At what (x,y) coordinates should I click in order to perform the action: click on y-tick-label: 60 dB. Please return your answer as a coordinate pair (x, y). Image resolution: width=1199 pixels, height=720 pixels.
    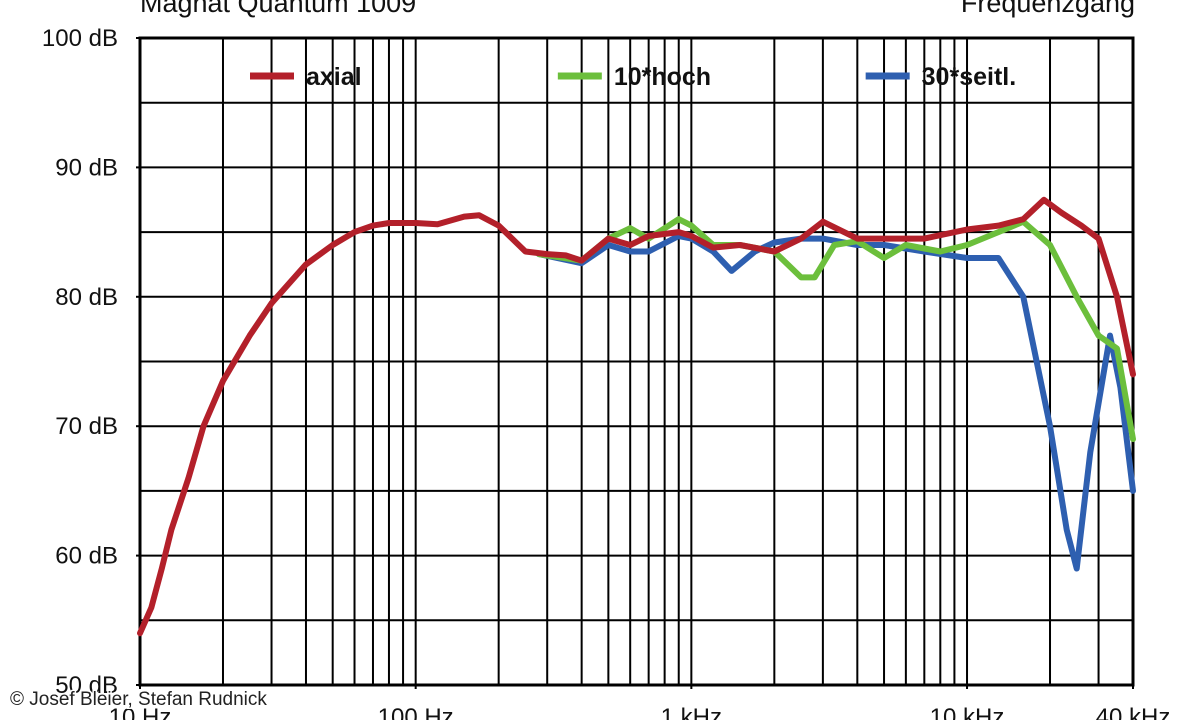
    Looking at the image, I should click on (86, 556).